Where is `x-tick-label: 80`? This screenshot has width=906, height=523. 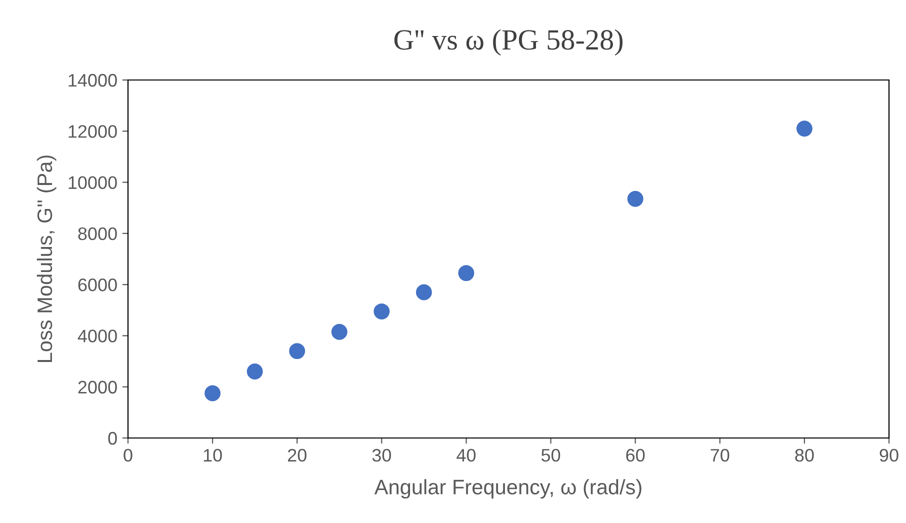
x-tick-label: 80 is located at coordinates (804, 455).